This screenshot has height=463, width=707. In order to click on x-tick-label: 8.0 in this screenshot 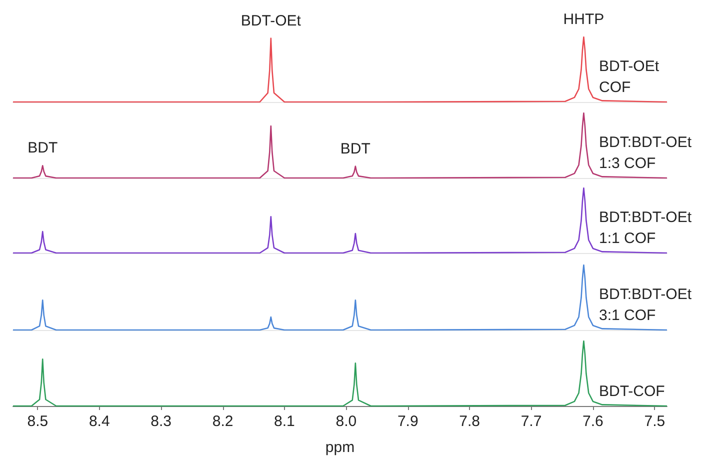, I will do `click(346, 421)`.